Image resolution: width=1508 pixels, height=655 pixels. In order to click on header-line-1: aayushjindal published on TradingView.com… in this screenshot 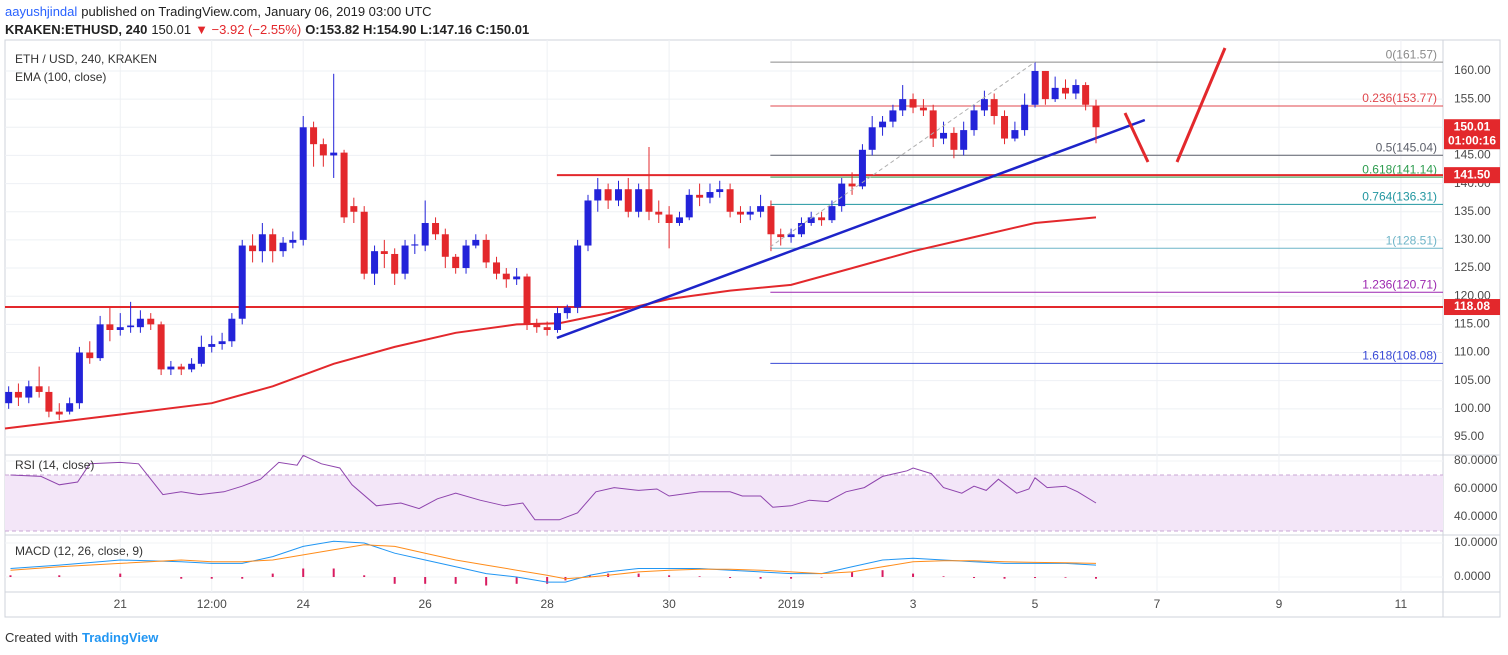, I will do `click(220, 11)`.